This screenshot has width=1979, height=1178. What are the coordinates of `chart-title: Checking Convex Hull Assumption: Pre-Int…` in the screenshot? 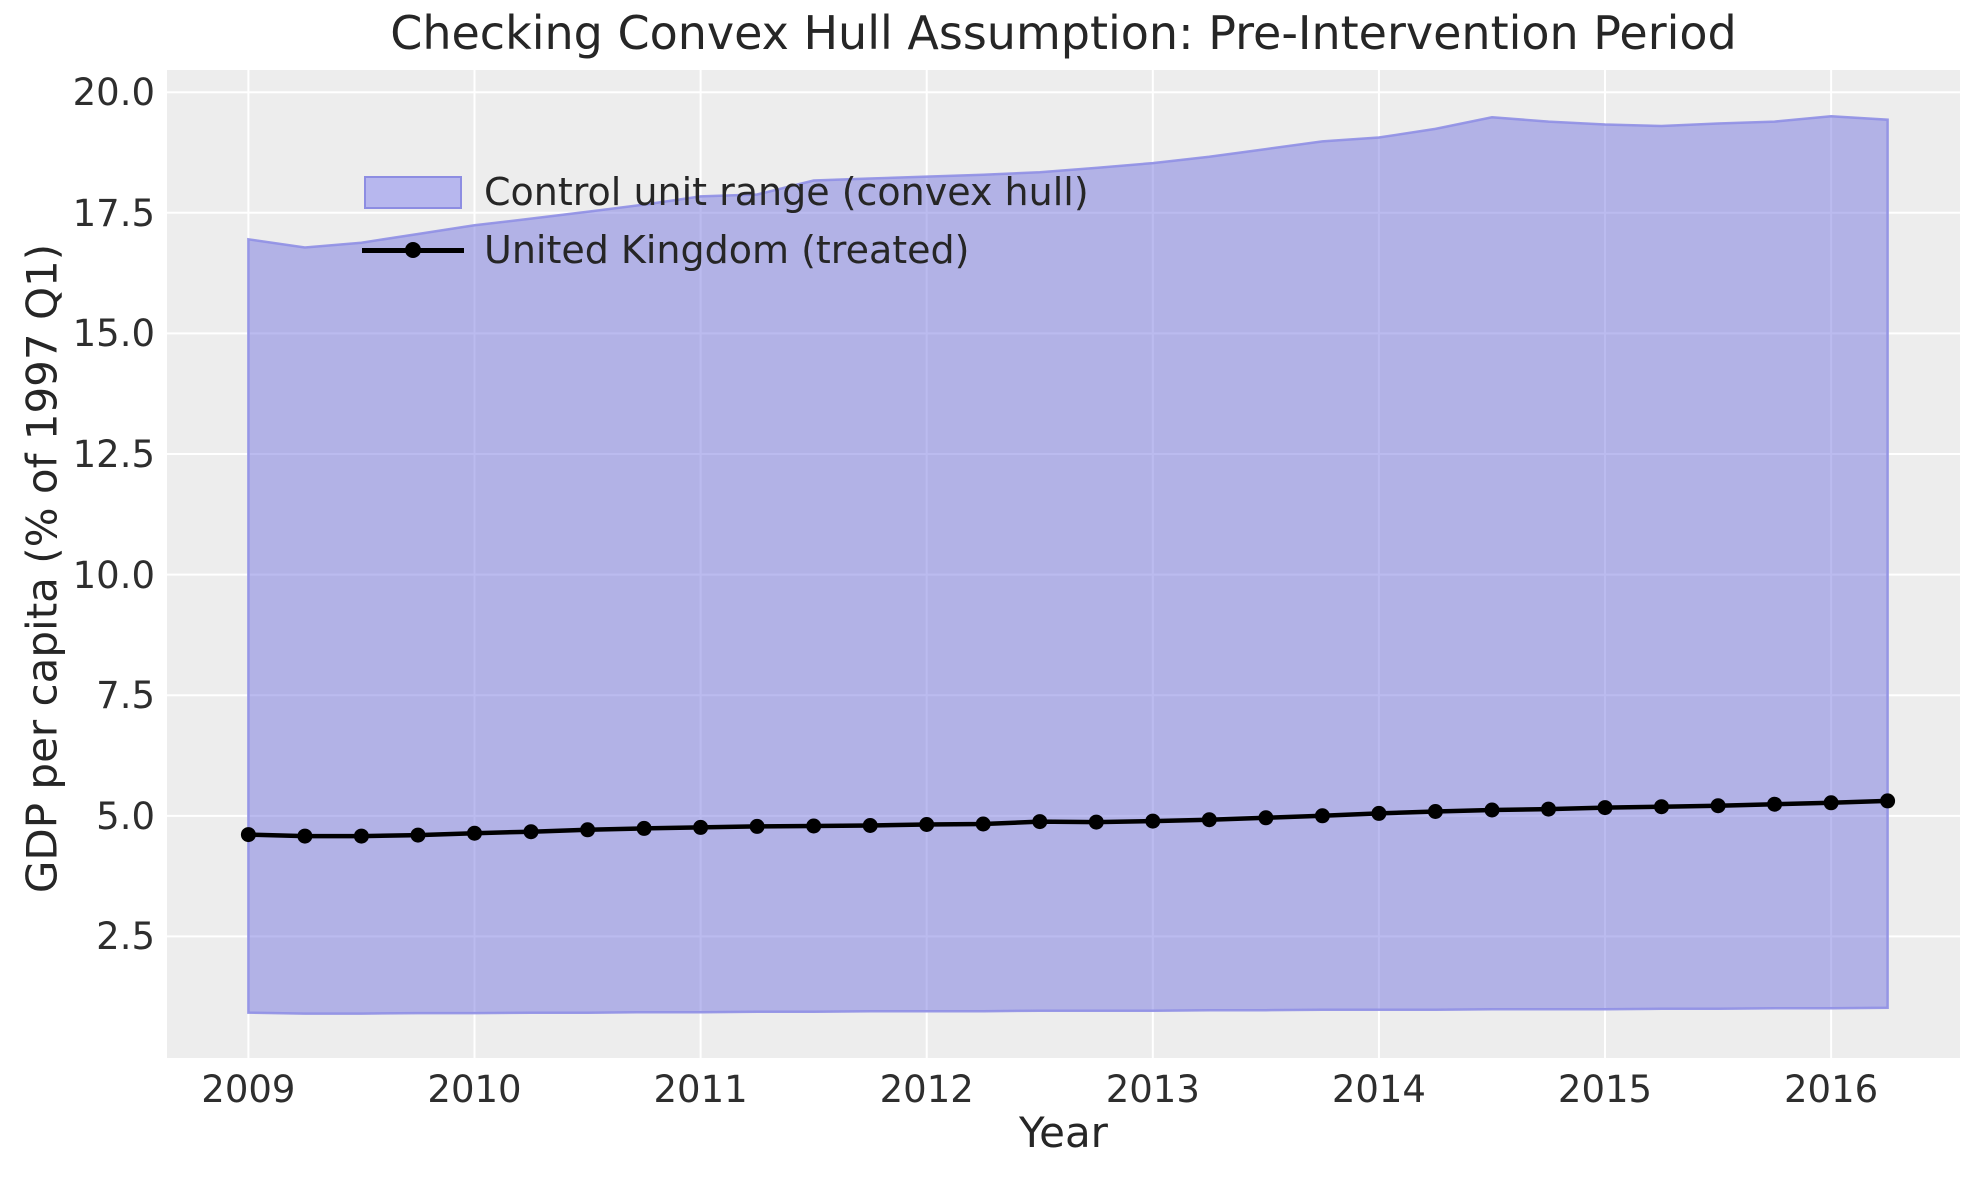 It's located at (1063, 33).